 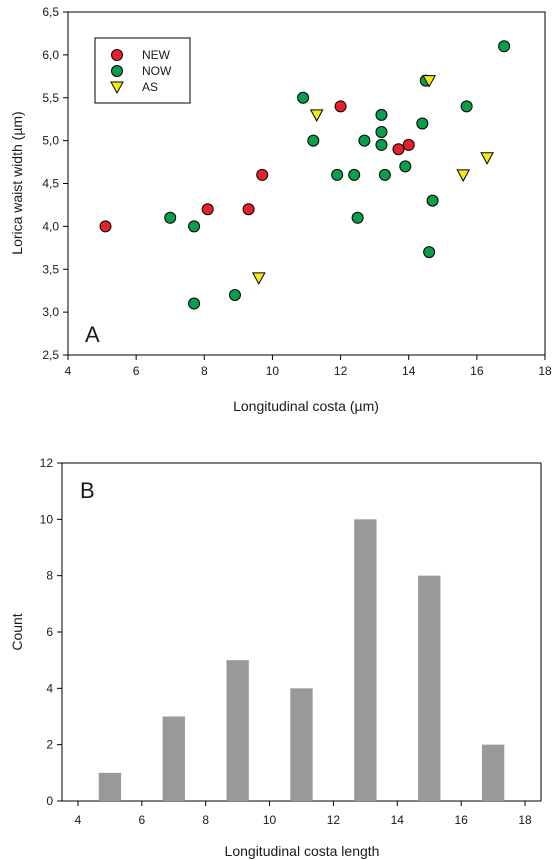 I want to click on scatter-y-axis-label: Lorica waist width (µm), so click(x=17, y=182).